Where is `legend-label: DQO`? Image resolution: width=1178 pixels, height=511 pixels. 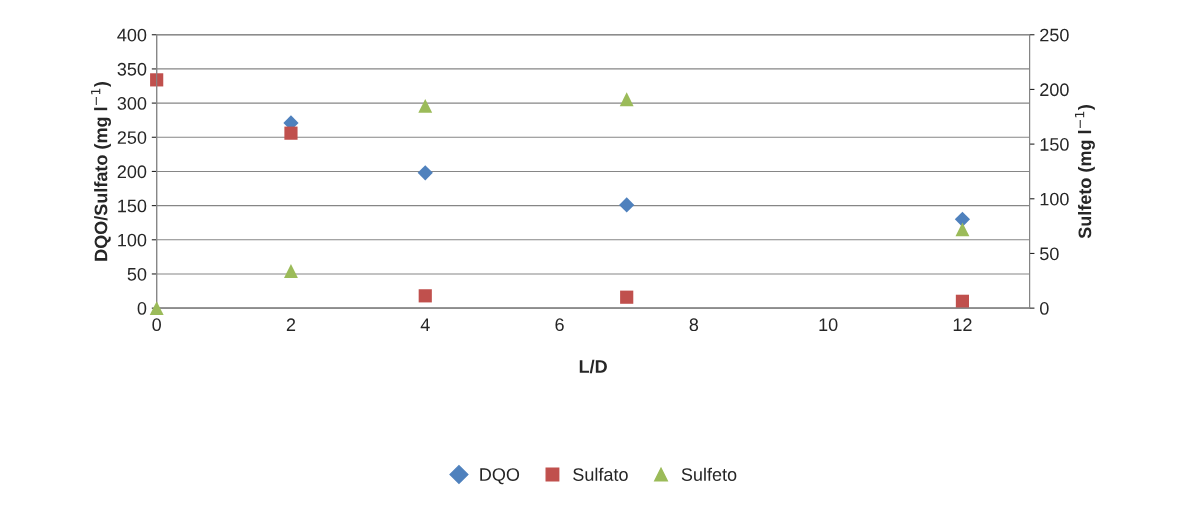
legend-label: DQO is located at coordinates (500, 476).